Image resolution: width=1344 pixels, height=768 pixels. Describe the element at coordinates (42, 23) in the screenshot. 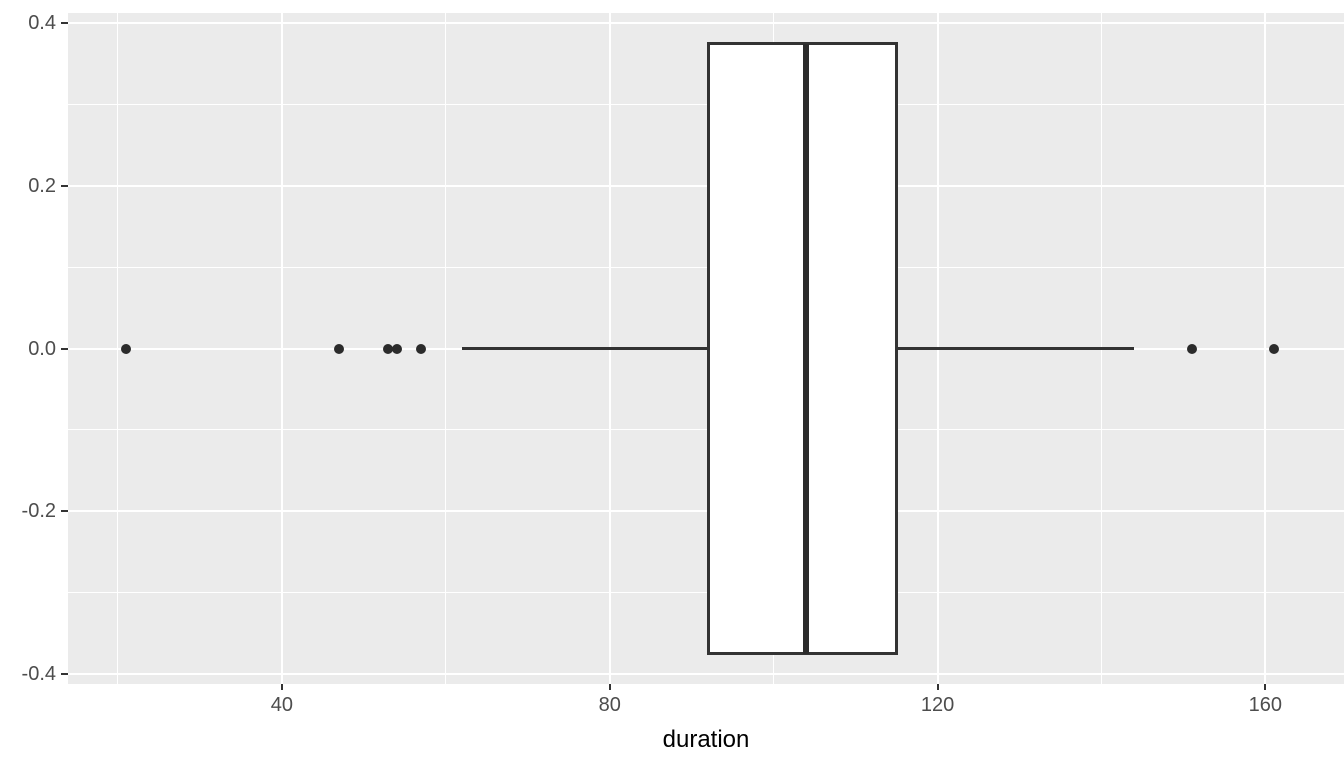

I see `y-tick-label: 0.4` at that location.